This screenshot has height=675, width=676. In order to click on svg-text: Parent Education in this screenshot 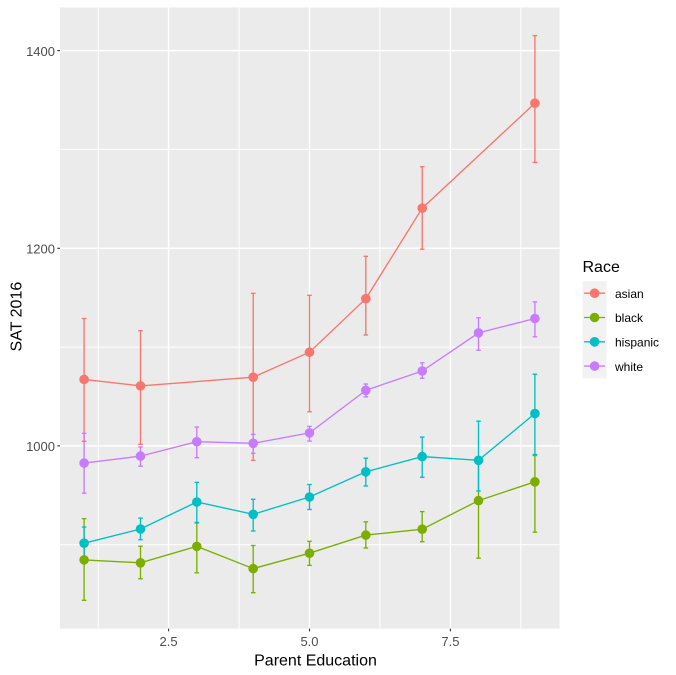, I will do `click(315, 661)`.